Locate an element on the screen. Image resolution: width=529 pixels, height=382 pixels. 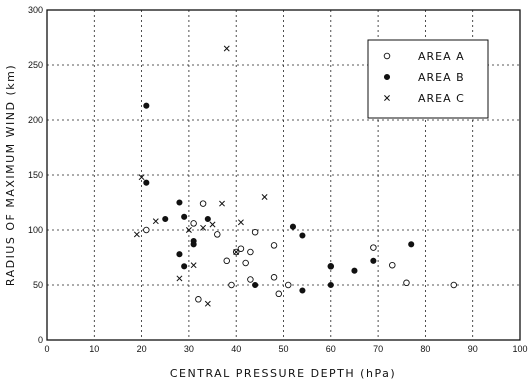
y-tick-label: 150 is located at coordinates (35, 175).